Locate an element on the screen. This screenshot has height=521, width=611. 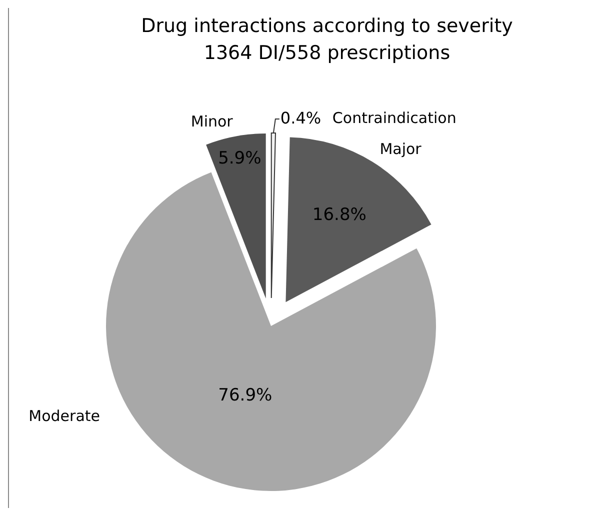
slice-label: Contraindication is located at coordinates (394, 118).